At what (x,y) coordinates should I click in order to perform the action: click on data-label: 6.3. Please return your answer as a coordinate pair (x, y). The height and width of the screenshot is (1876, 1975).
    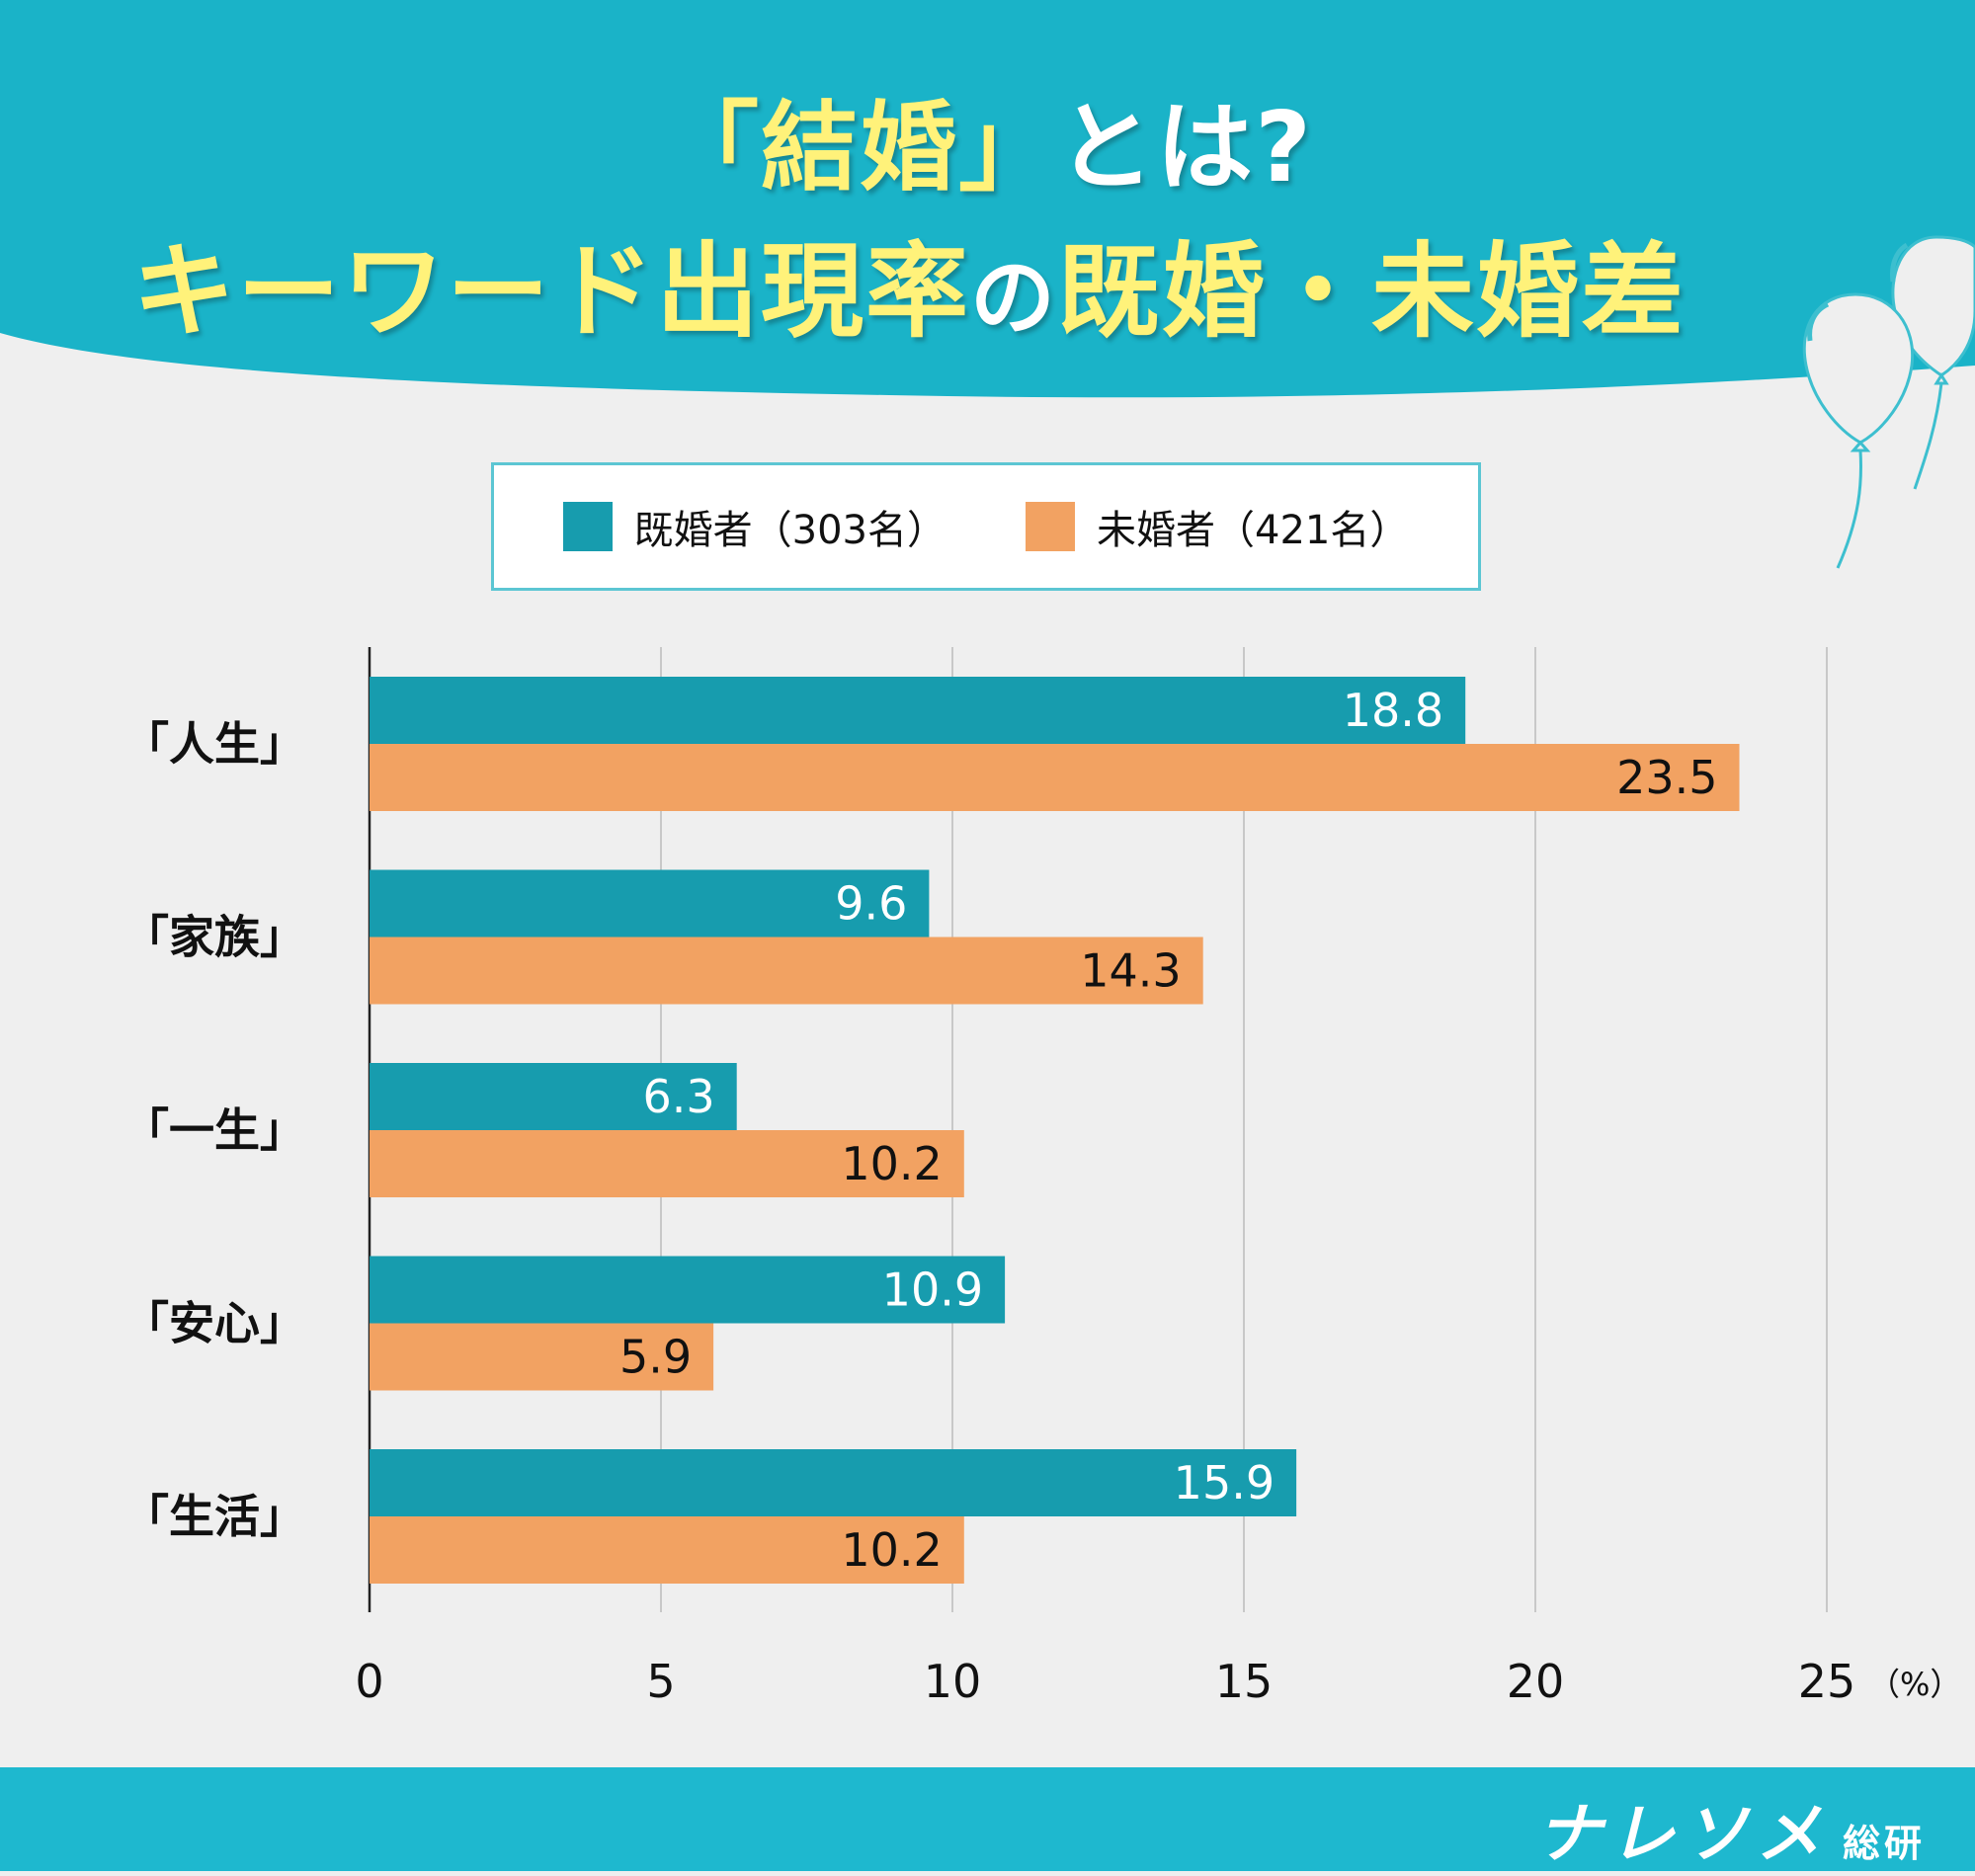
    Looking at the image, I should click on (679, 1097).